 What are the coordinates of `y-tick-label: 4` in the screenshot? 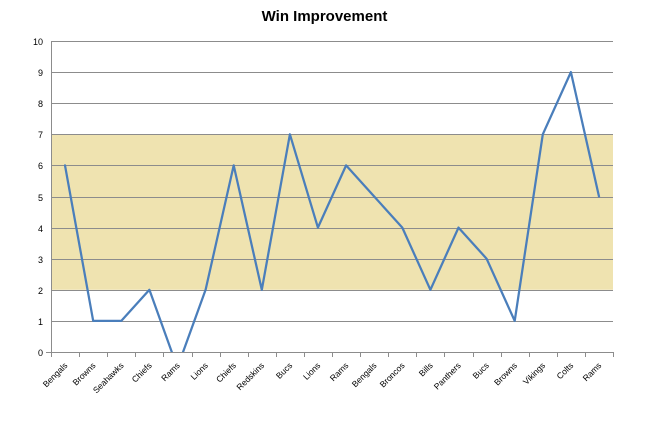 It's located at (40, 229).